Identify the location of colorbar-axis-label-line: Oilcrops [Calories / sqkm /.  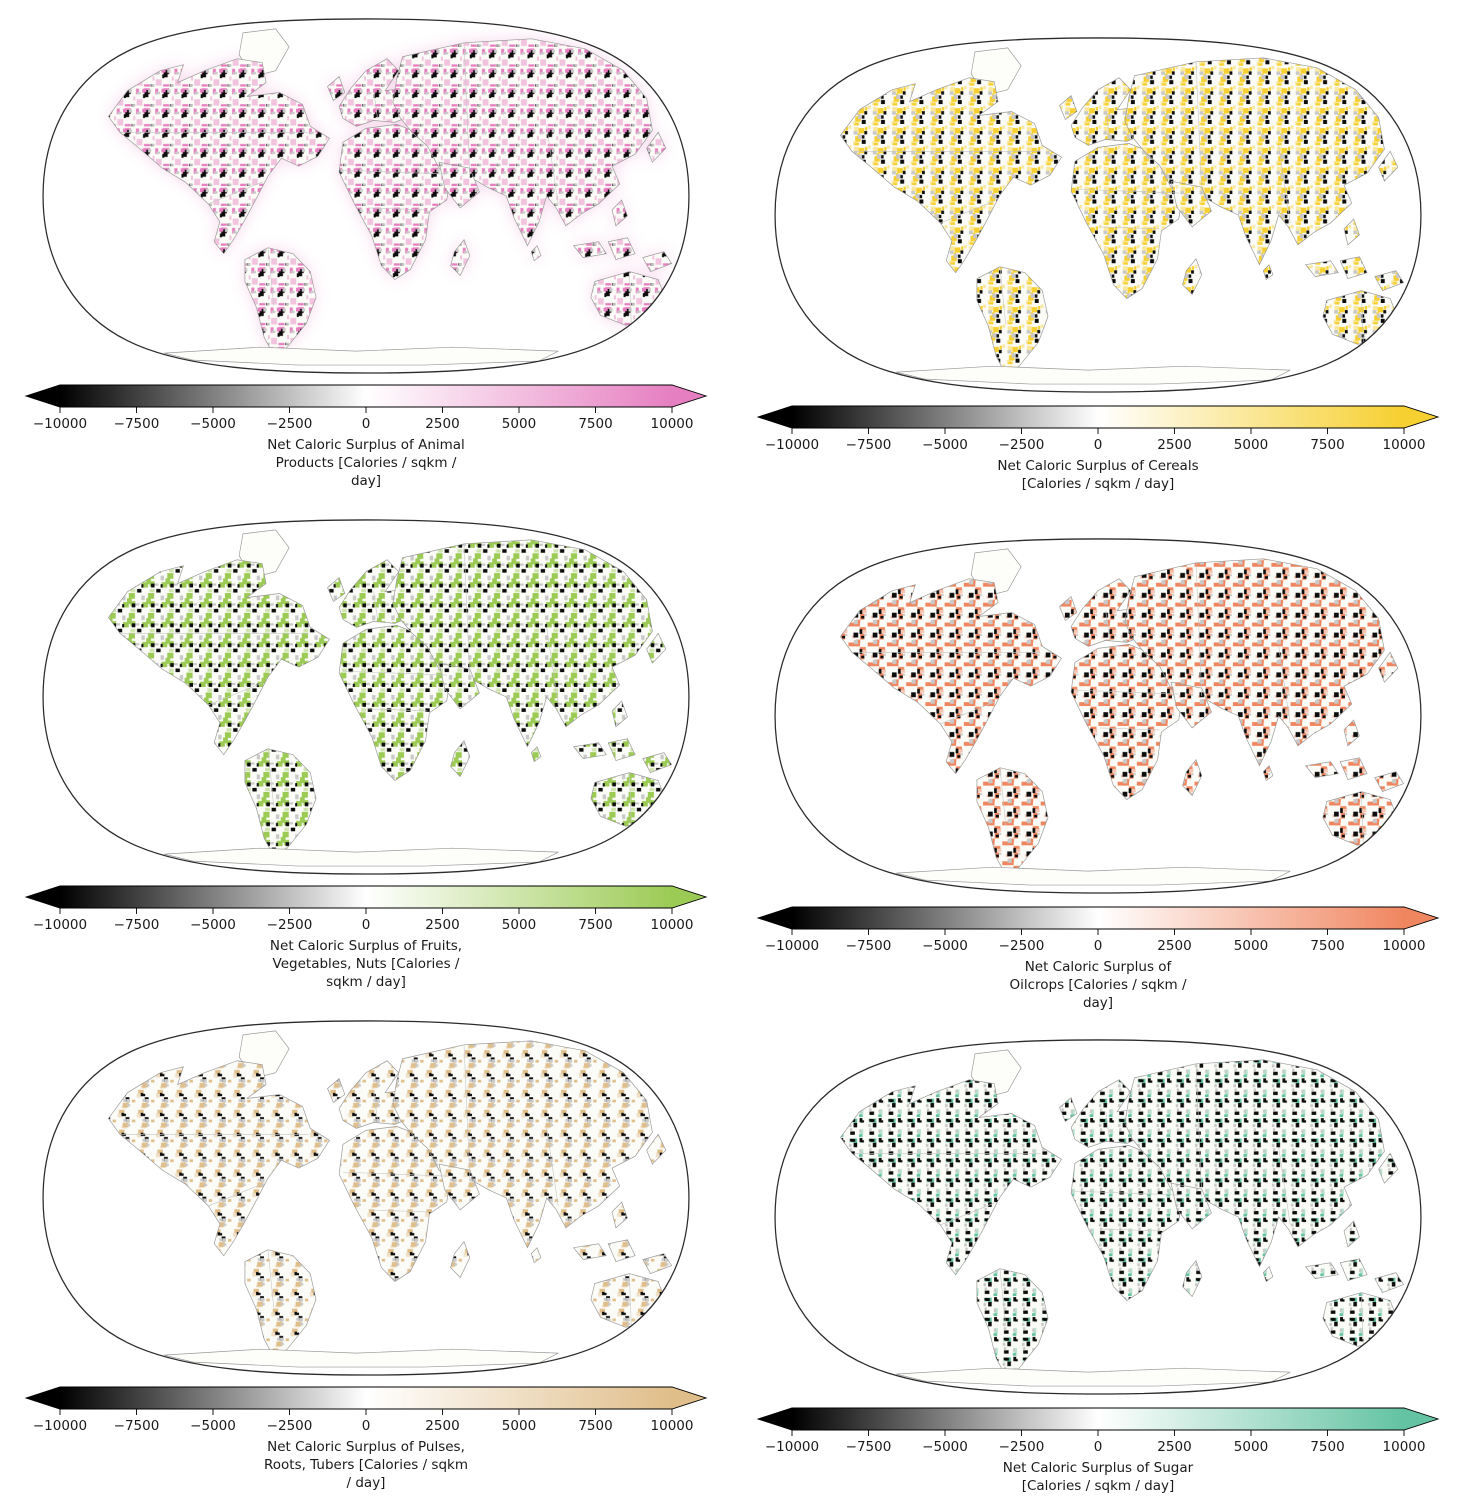
(1098, 985).